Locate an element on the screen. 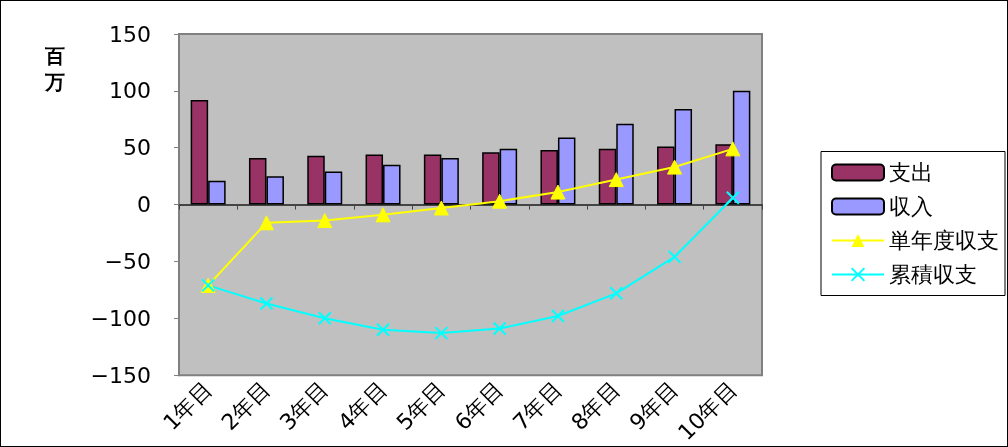 Image resolution: width=1008 pixels, height=447 pixels. legend-label: 累積収支 is located at coordinates (933, 274).